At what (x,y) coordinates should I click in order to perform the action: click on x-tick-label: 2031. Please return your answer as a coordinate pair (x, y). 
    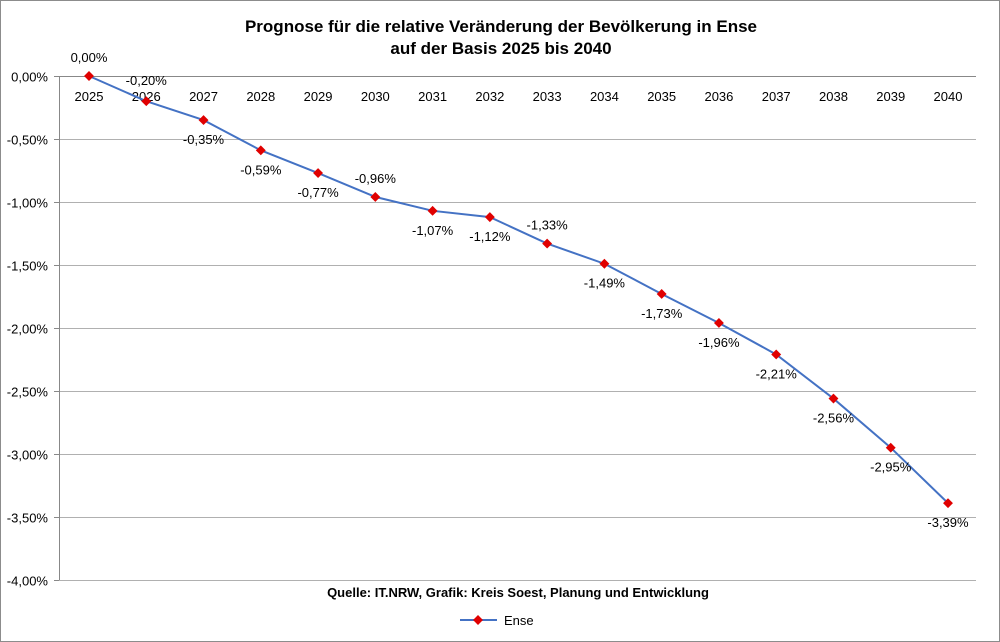
    Looking at the image, I should click on (432, 96).